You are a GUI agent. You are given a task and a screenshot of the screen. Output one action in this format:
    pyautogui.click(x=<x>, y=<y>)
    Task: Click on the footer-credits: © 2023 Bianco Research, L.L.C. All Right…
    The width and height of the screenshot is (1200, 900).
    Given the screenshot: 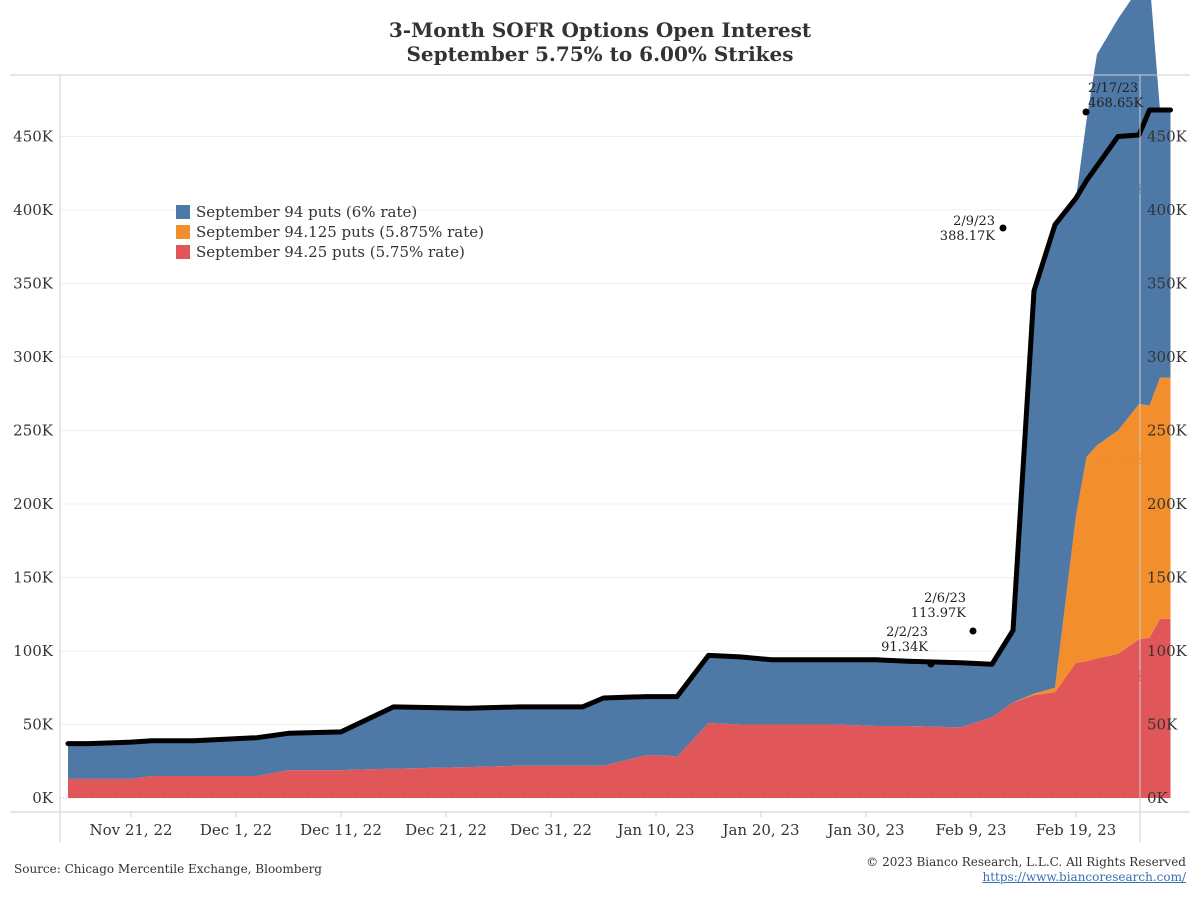 What is the action you would take?
    pyautogui.click(x=1026, y=870)
    